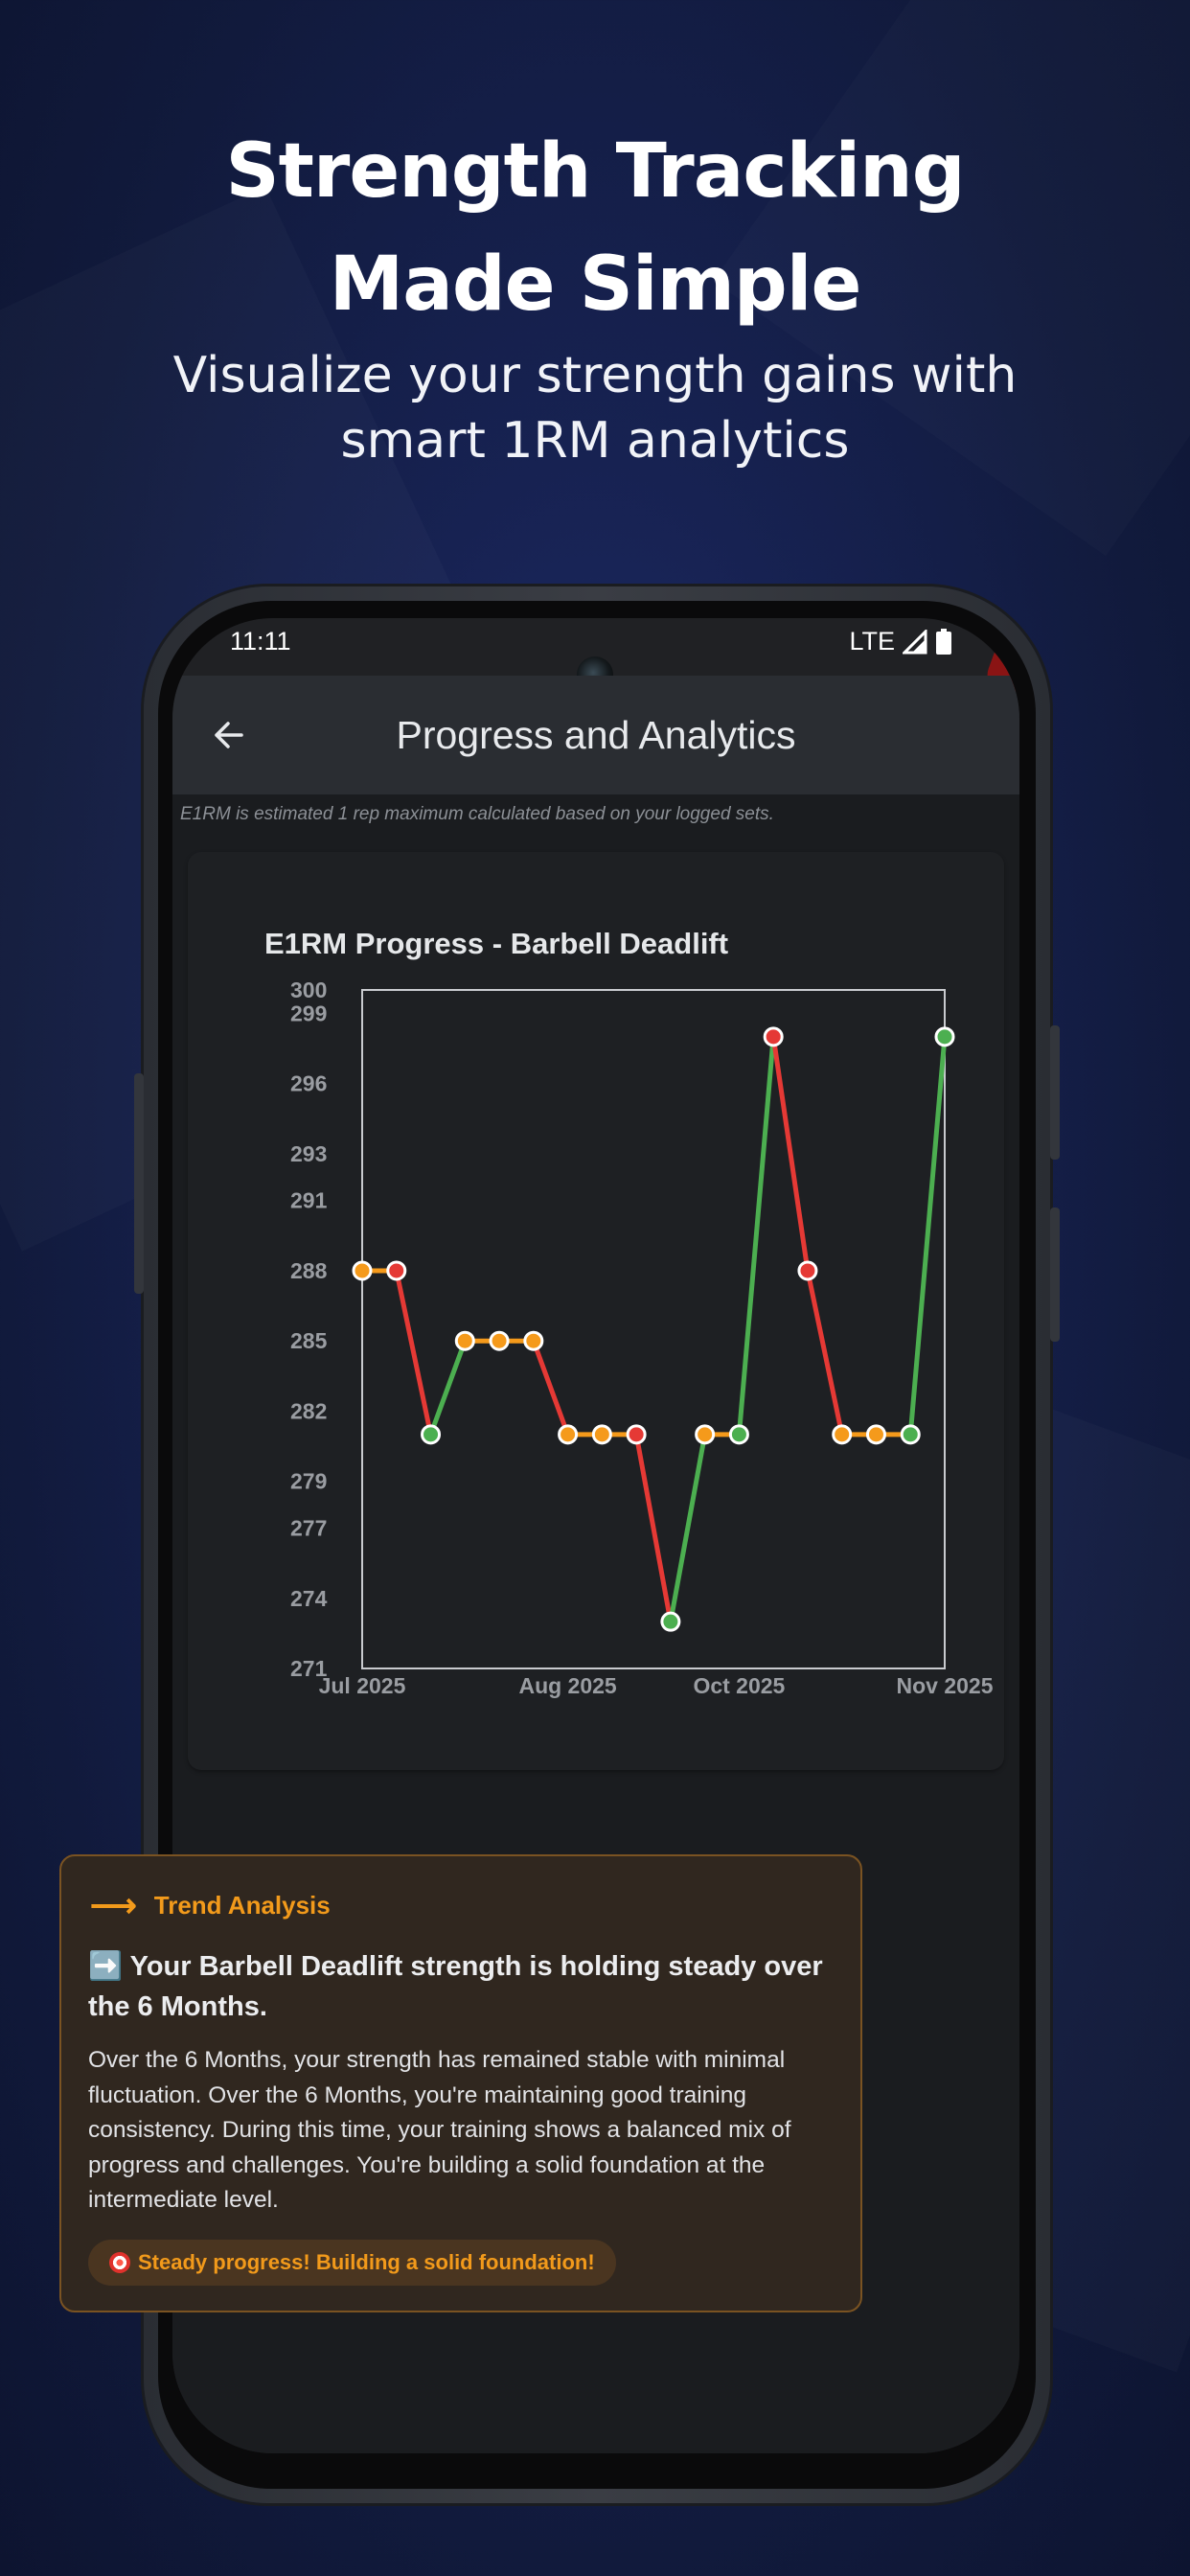 This screenshot has height=2576, width=1190. Describe the element at coordinates (653, 1329) in the screenshot. I see `plot-frame` at that location.